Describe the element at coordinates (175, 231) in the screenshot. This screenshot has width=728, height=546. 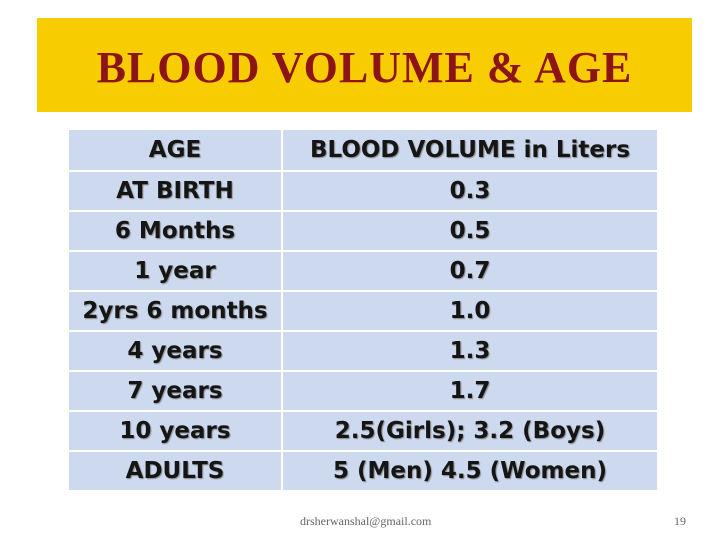
I see `table-cell: 6 Months` at that location.